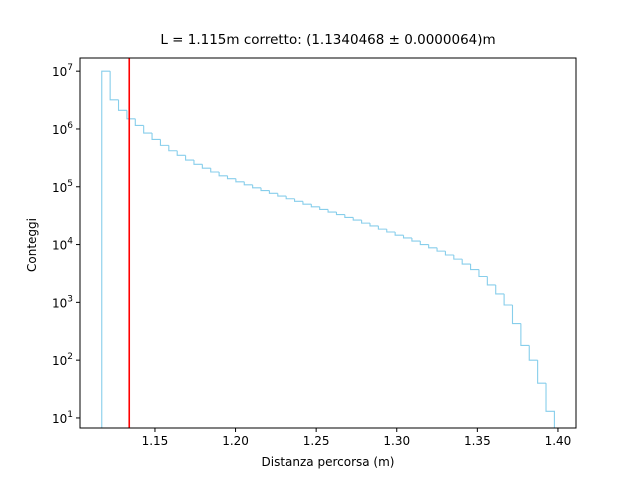  What do you see at coordinates (396, 441) in the screenshot?
I see `x-tick-label: 1.30` at bounding box center [396, 441].